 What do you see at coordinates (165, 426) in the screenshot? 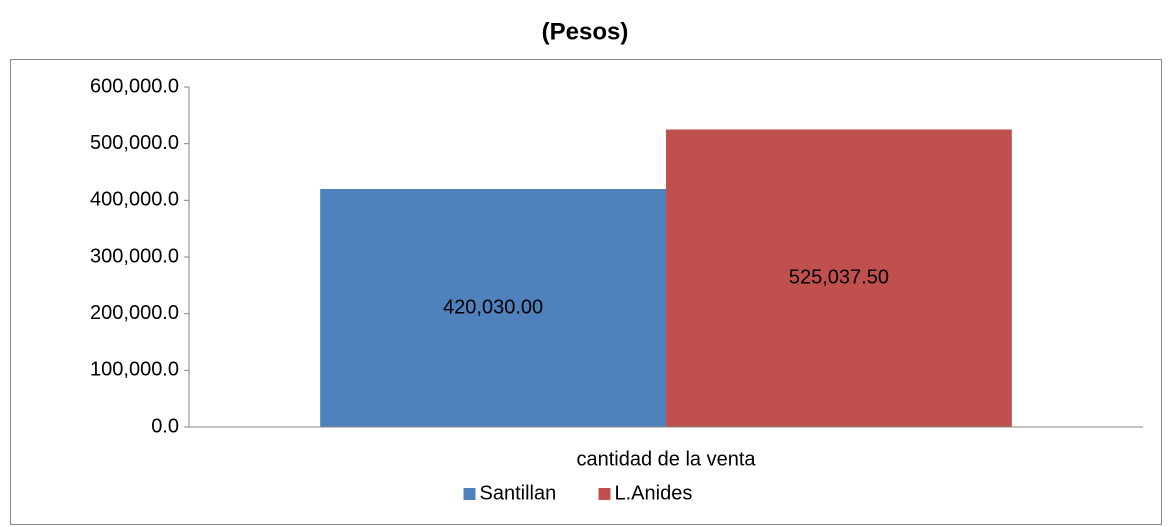
I see `y-tick-label: 0.0` at bounding box center [165, 426].